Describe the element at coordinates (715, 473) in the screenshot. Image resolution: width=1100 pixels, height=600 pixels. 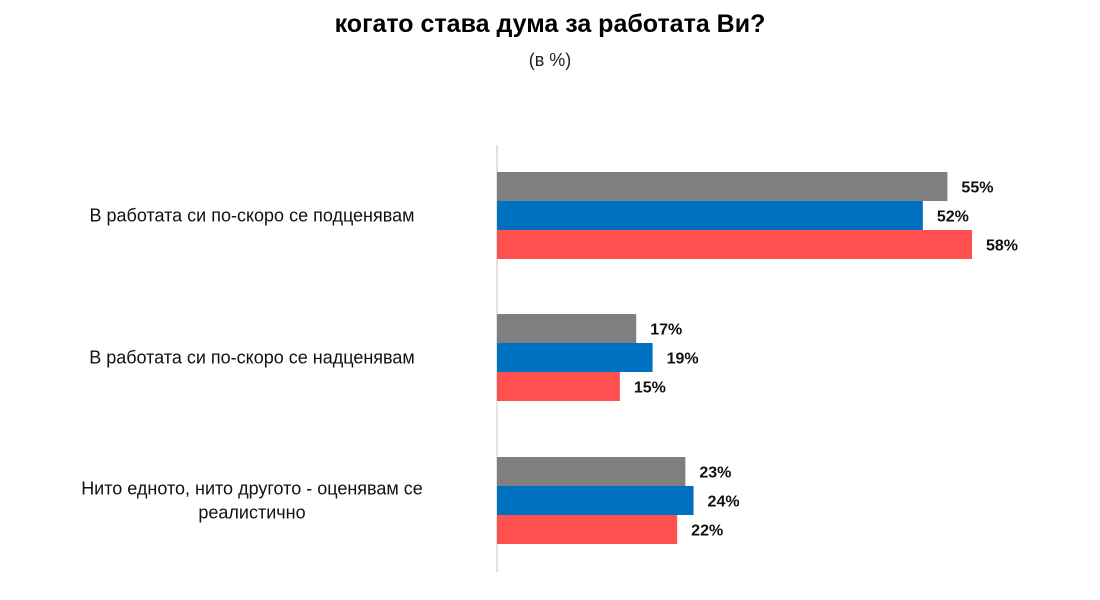
I see `data-label: 23%` at that location.